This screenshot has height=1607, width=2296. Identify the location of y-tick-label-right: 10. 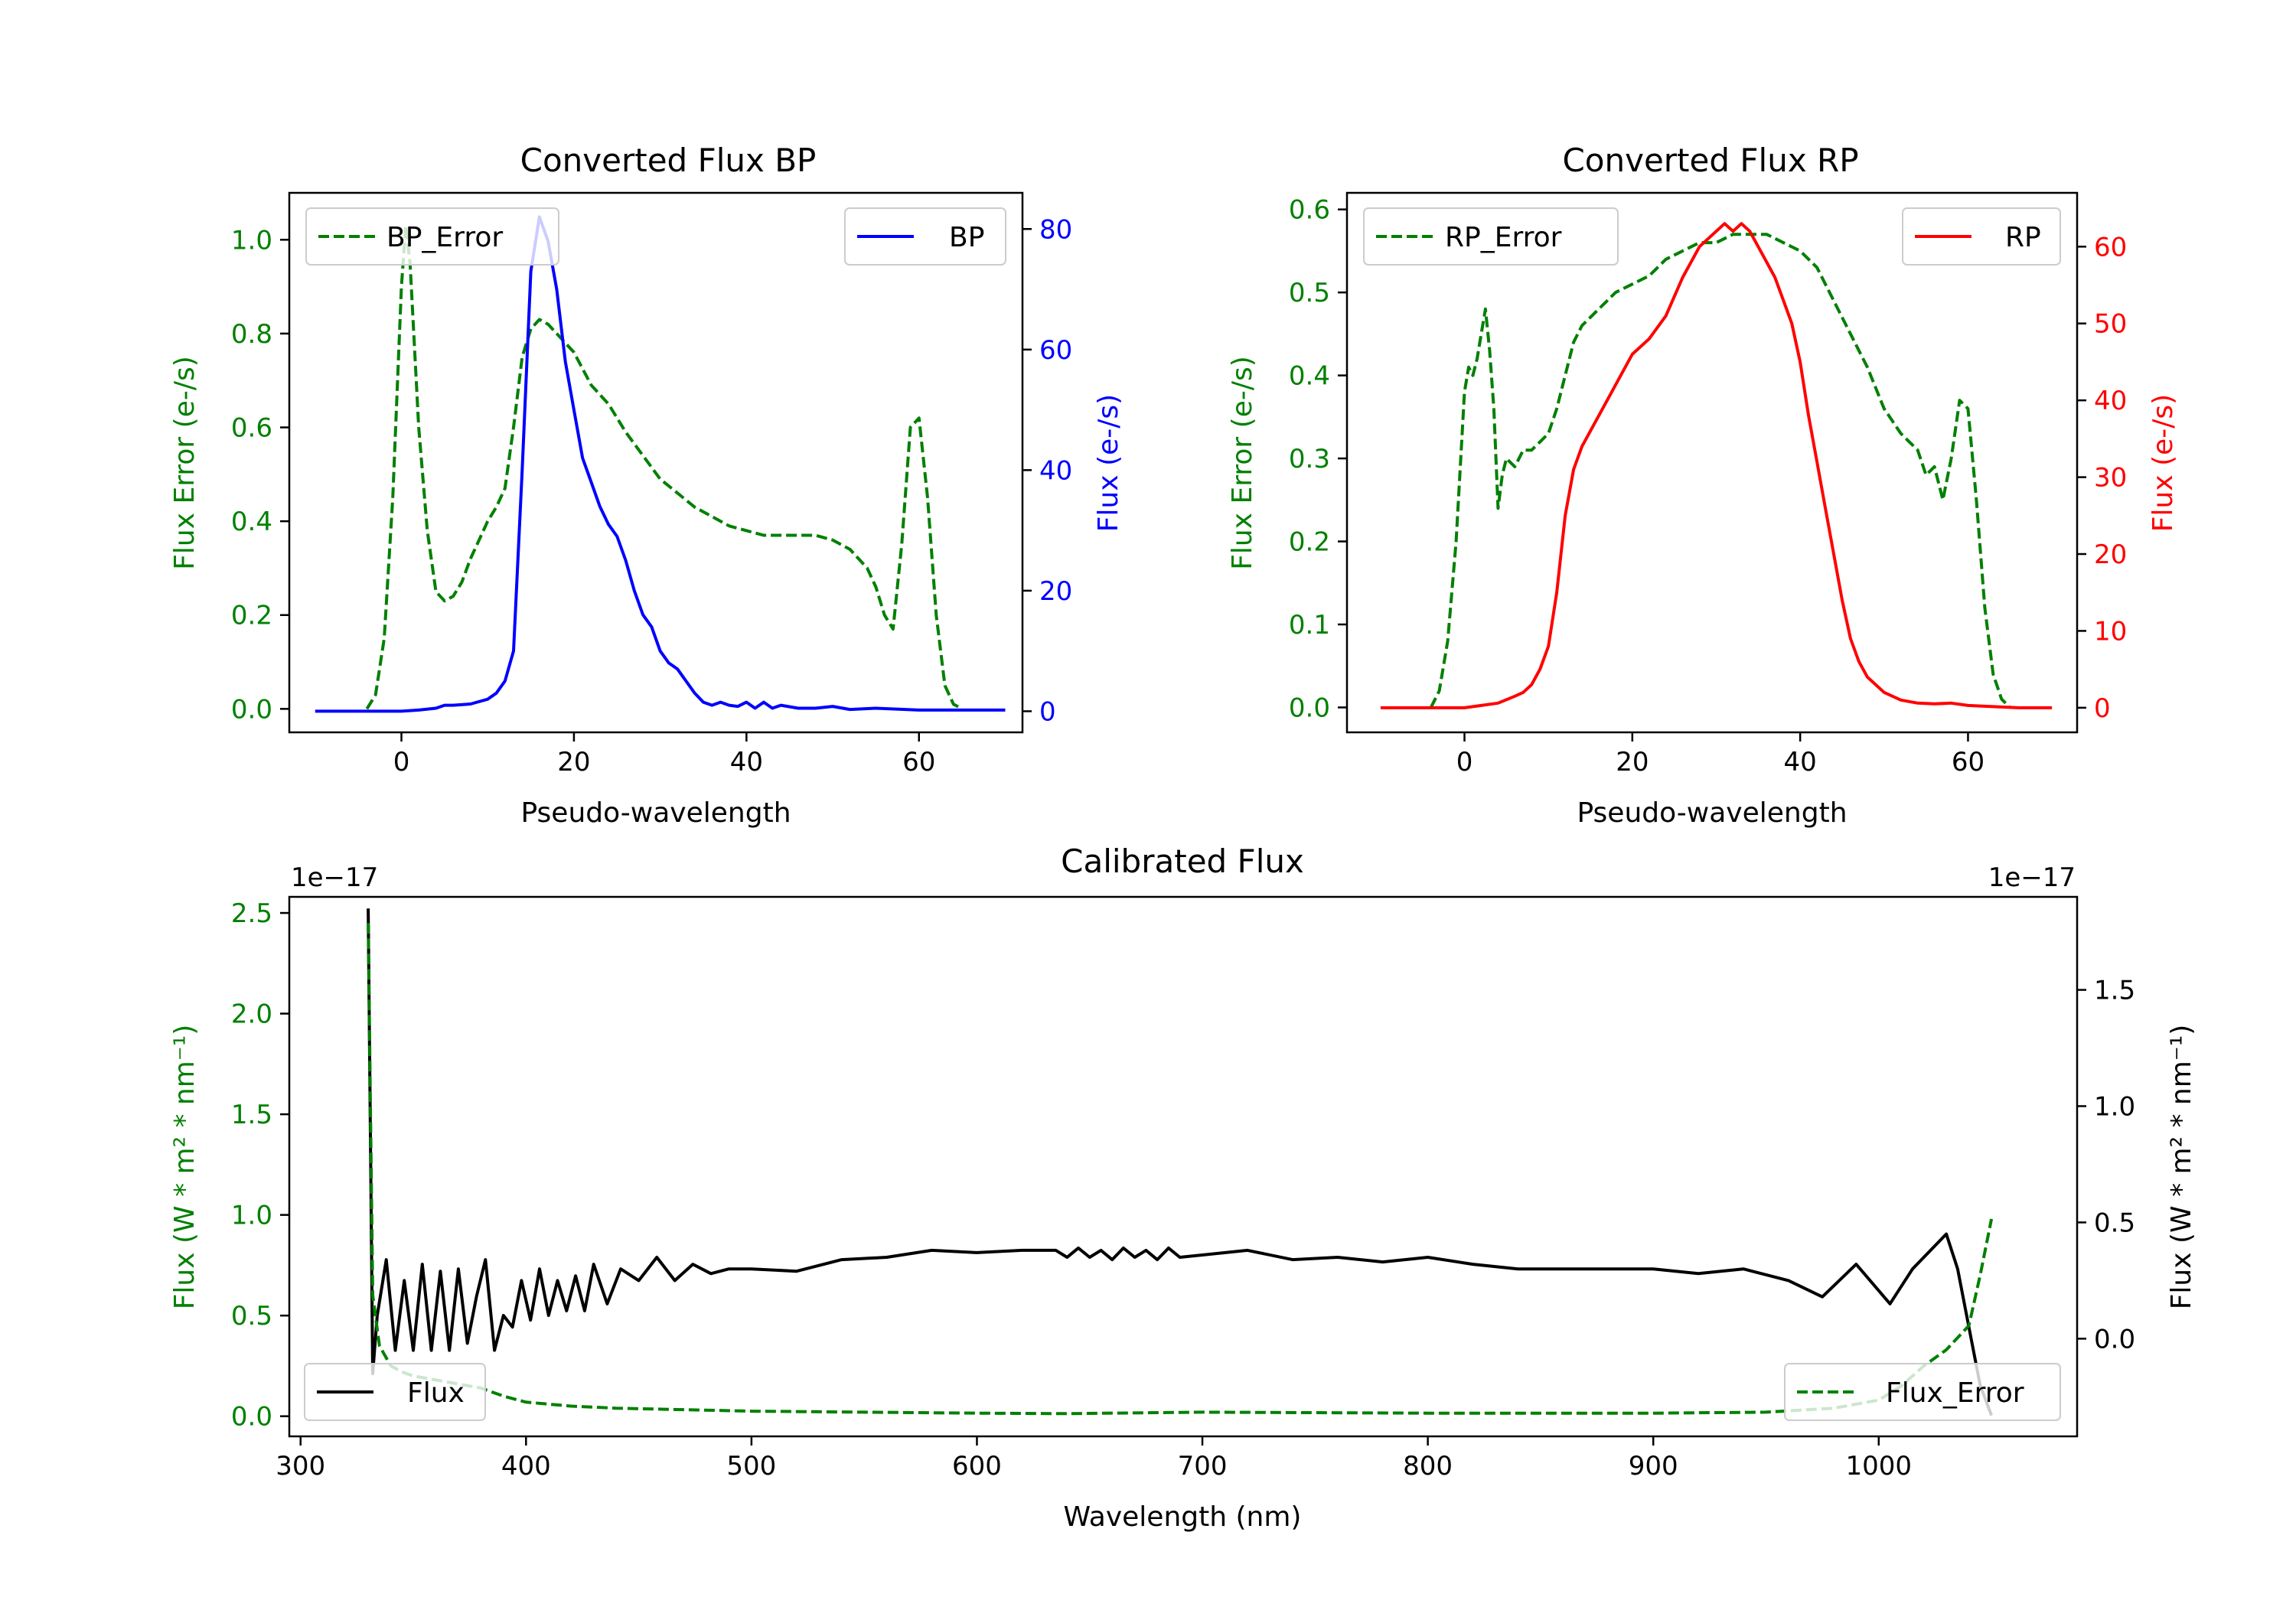
(2110, 631).